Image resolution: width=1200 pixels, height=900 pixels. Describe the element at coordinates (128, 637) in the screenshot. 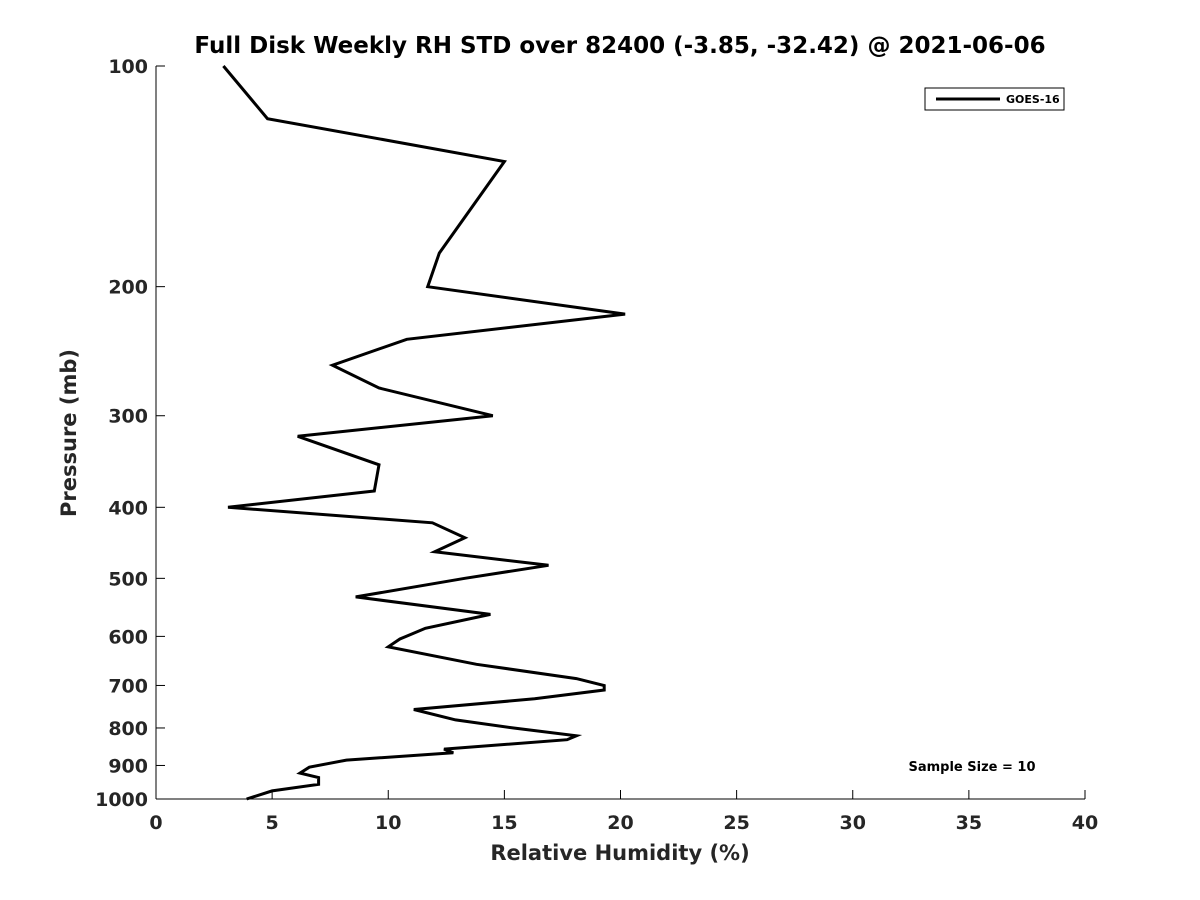

I see `y-tick-label: 600` at that location.